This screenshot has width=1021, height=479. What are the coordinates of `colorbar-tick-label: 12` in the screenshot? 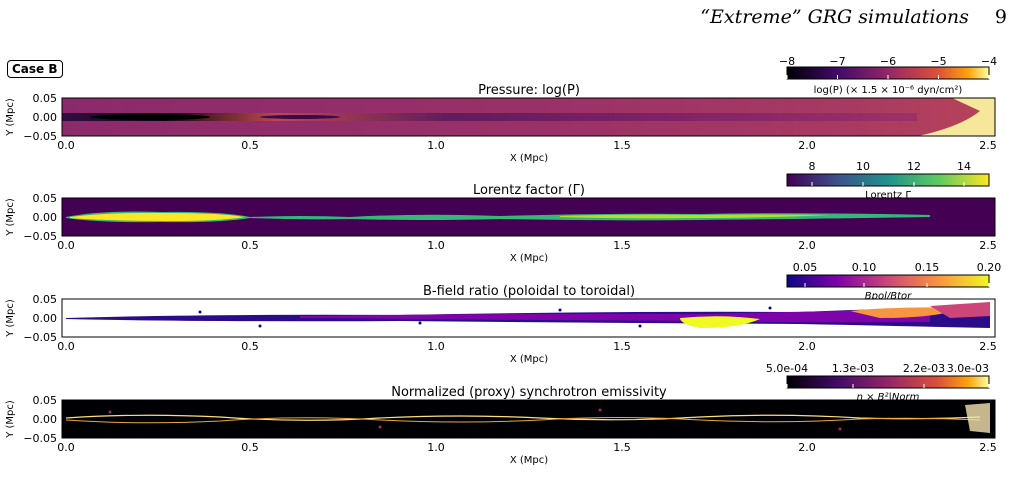 It's located at (914, 166).